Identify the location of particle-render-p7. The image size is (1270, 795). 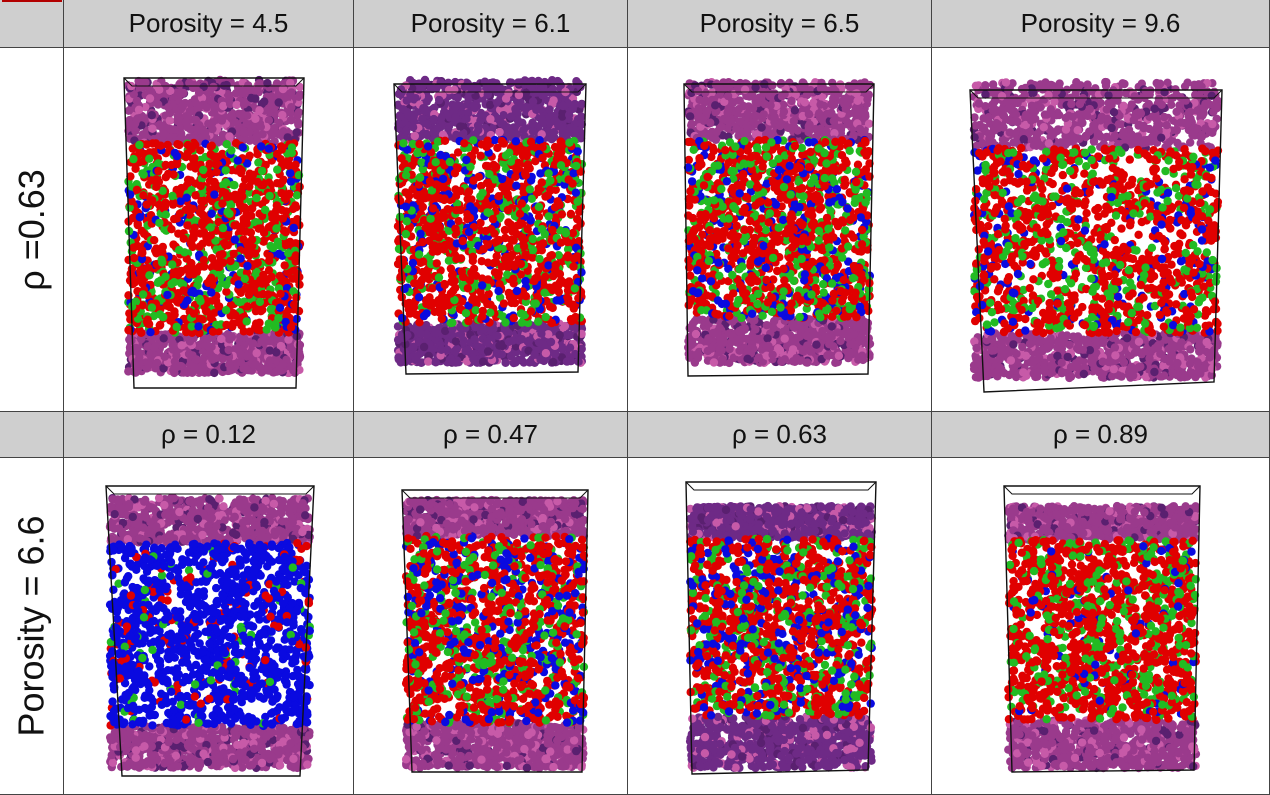
(781, 628).